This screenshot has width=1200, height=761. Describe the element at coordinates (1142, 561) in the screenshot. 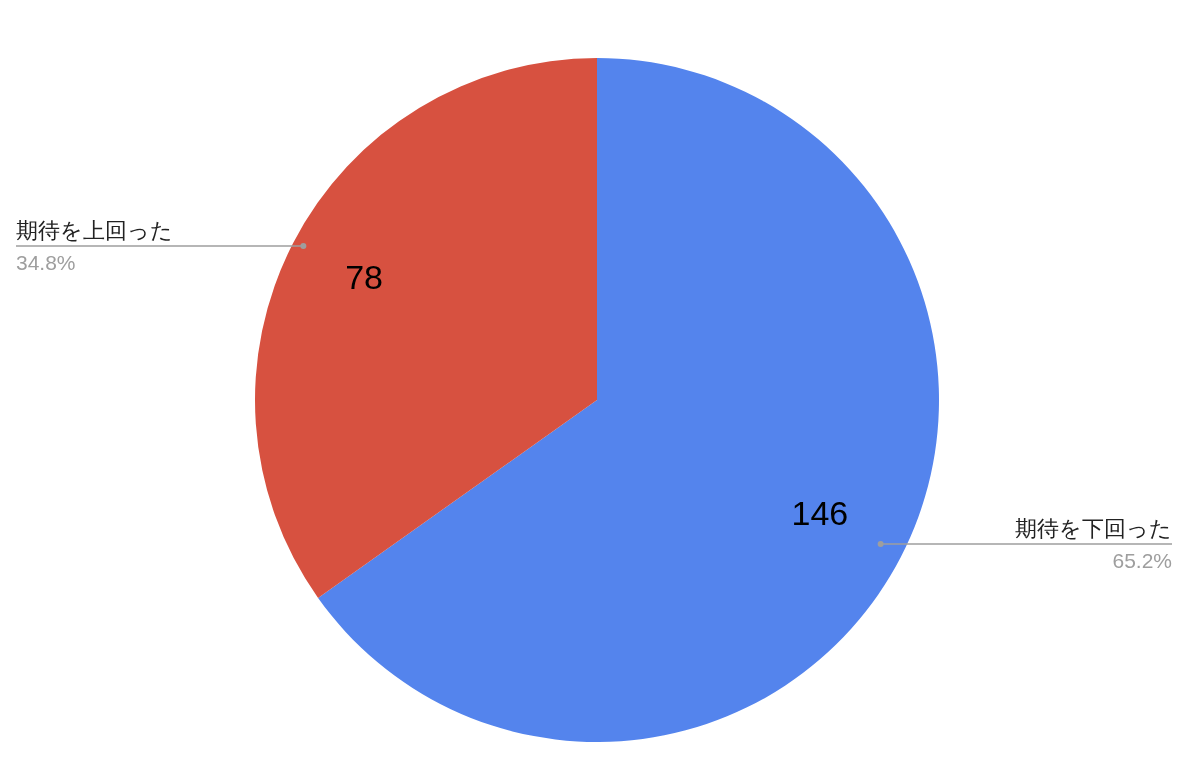

I see `text: 65.2%` at that location.